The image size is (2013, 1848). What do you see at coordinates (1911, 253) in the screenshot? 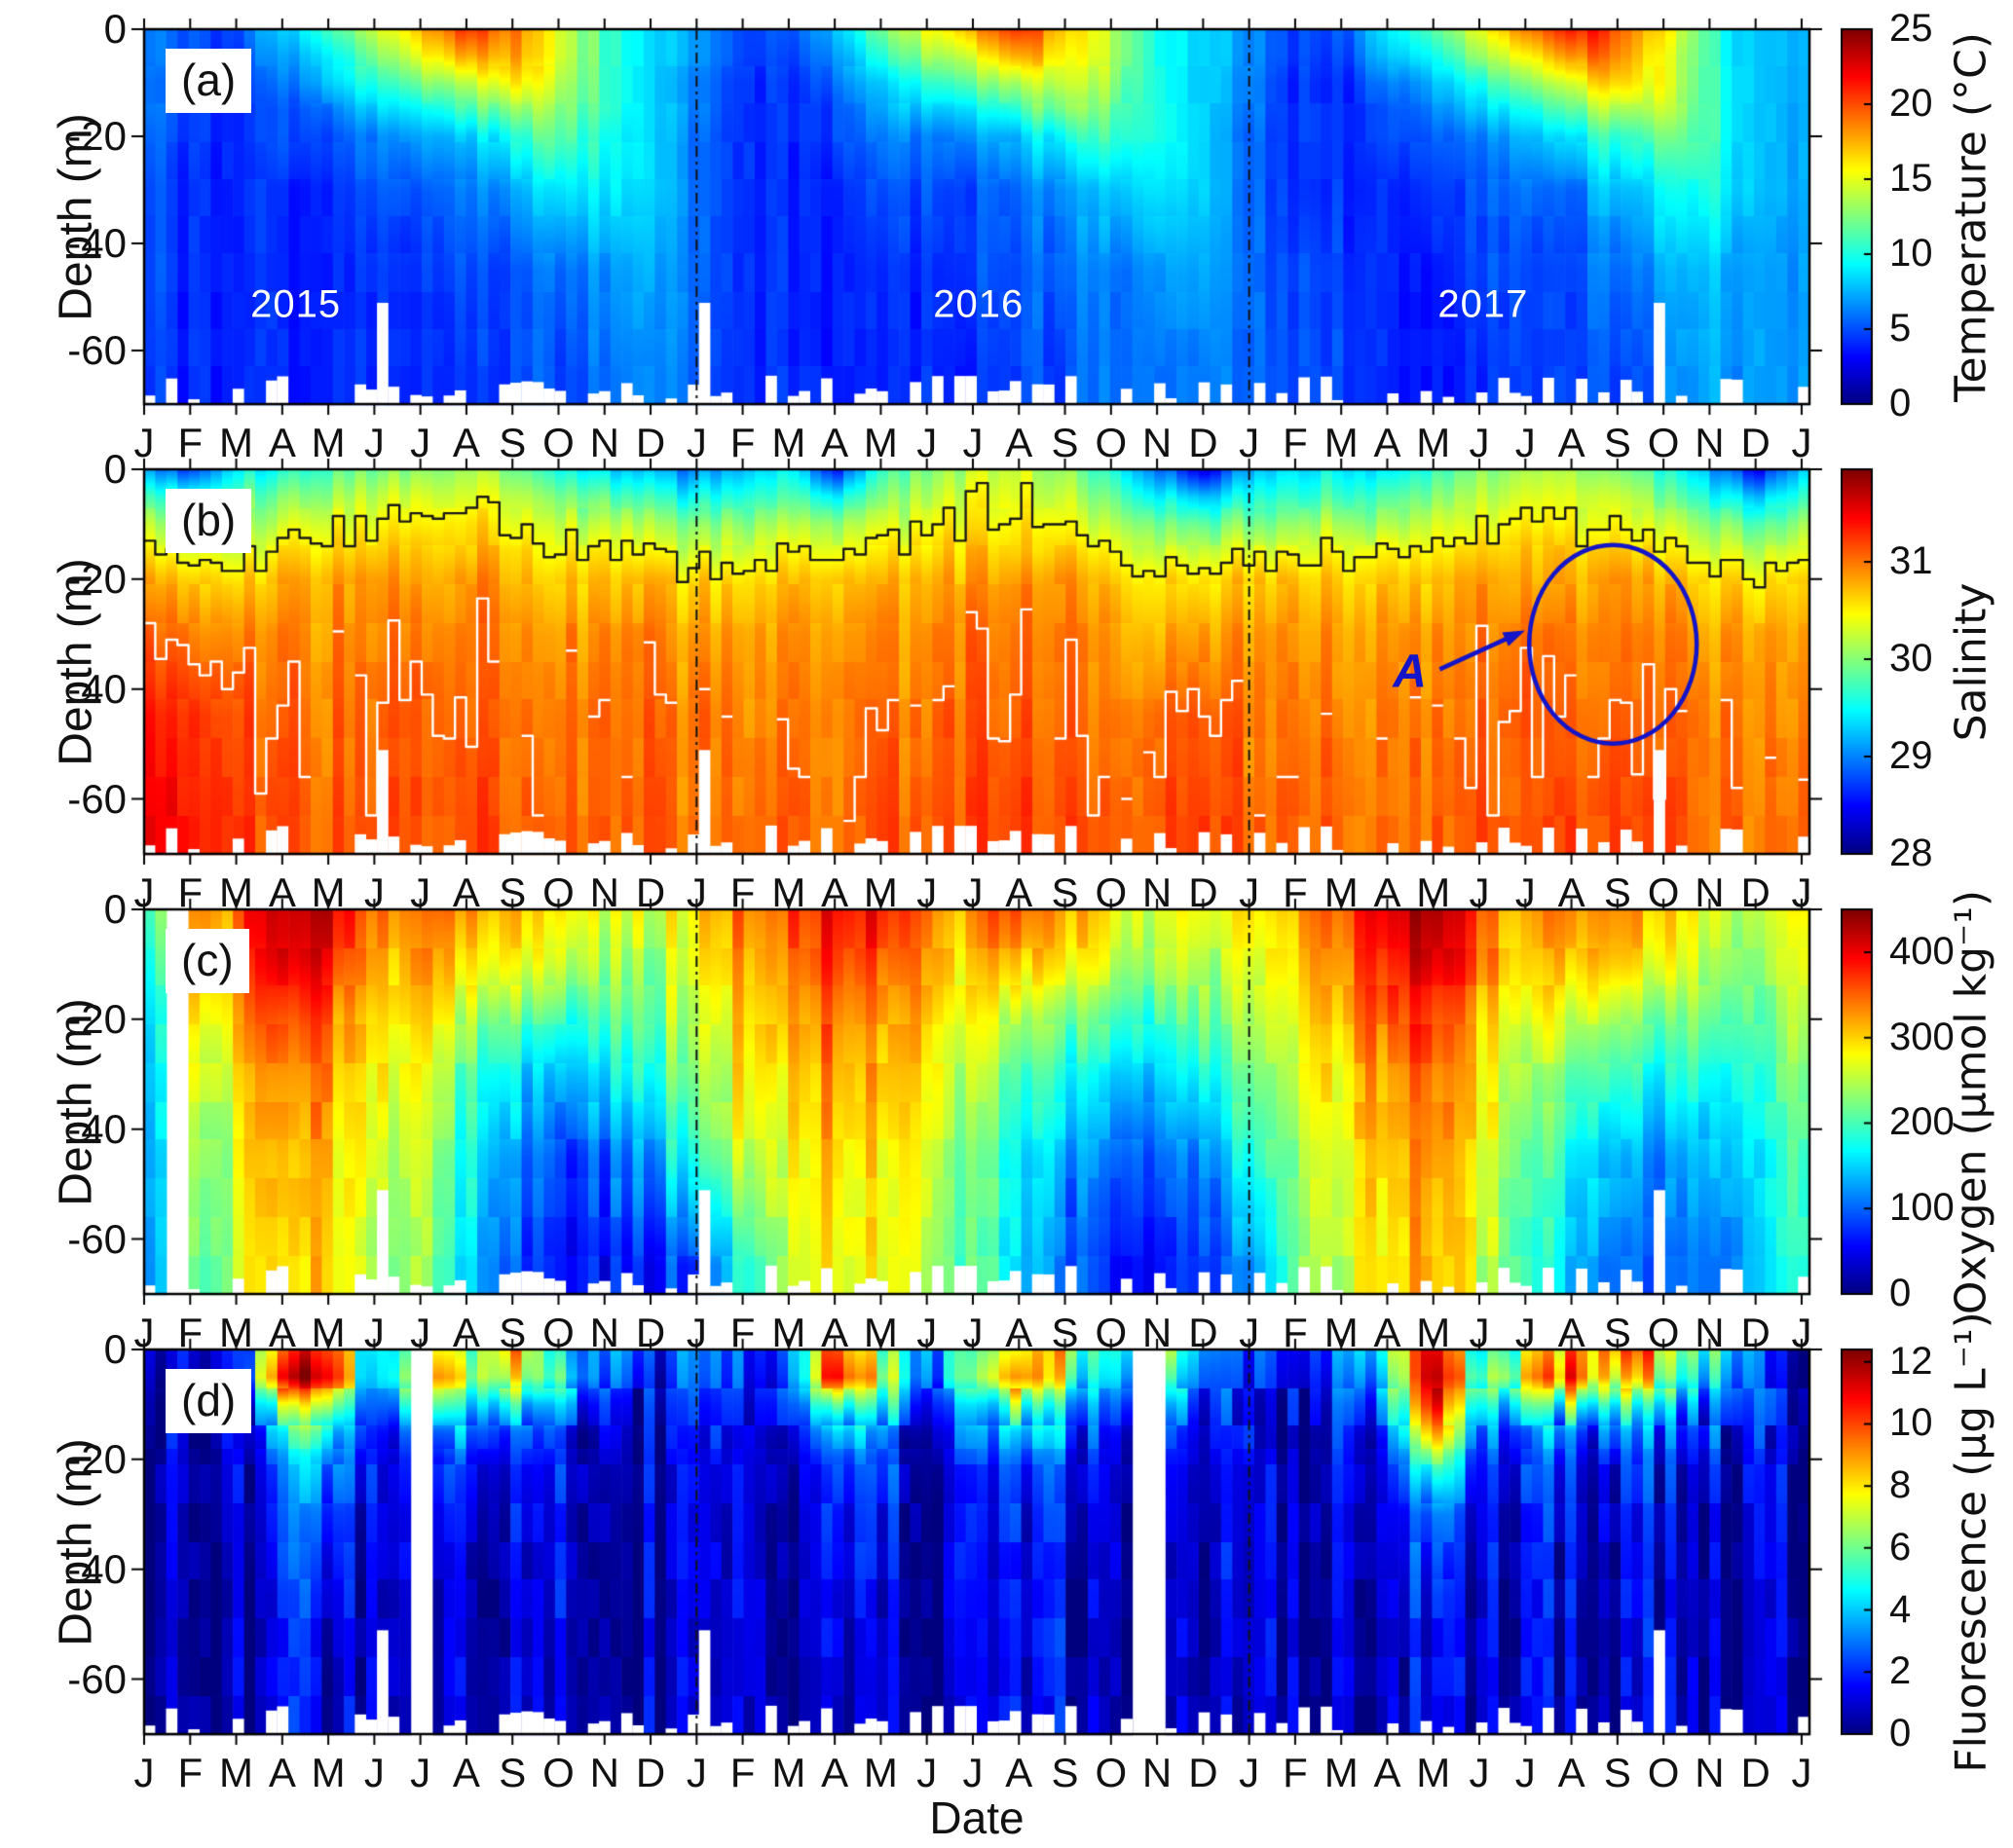
I see `colorbar-tick-label: 10` at bounding box center [1911, 253].